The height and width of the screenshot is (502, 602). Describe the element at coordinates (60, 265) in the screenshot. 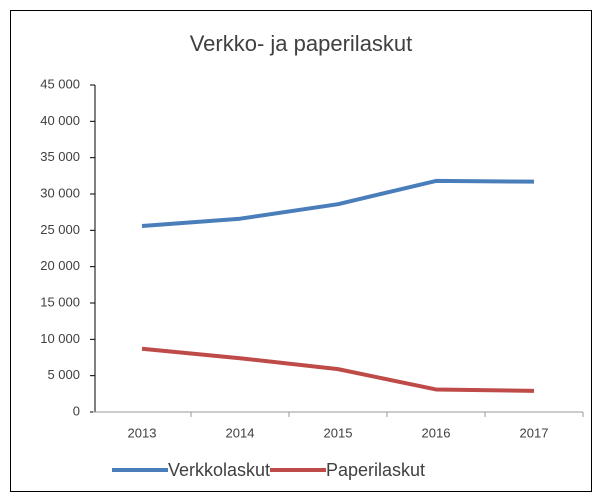

I see `y-tick-label: 20 000` at that location.